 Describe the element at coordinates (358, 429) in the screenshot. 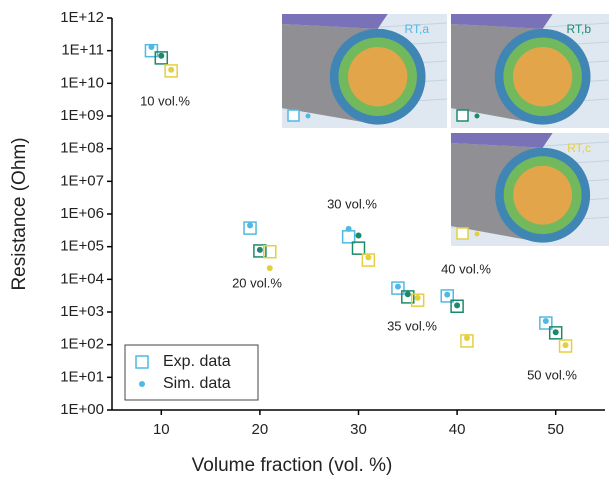

I see `x-tick-label: 30` at that location.